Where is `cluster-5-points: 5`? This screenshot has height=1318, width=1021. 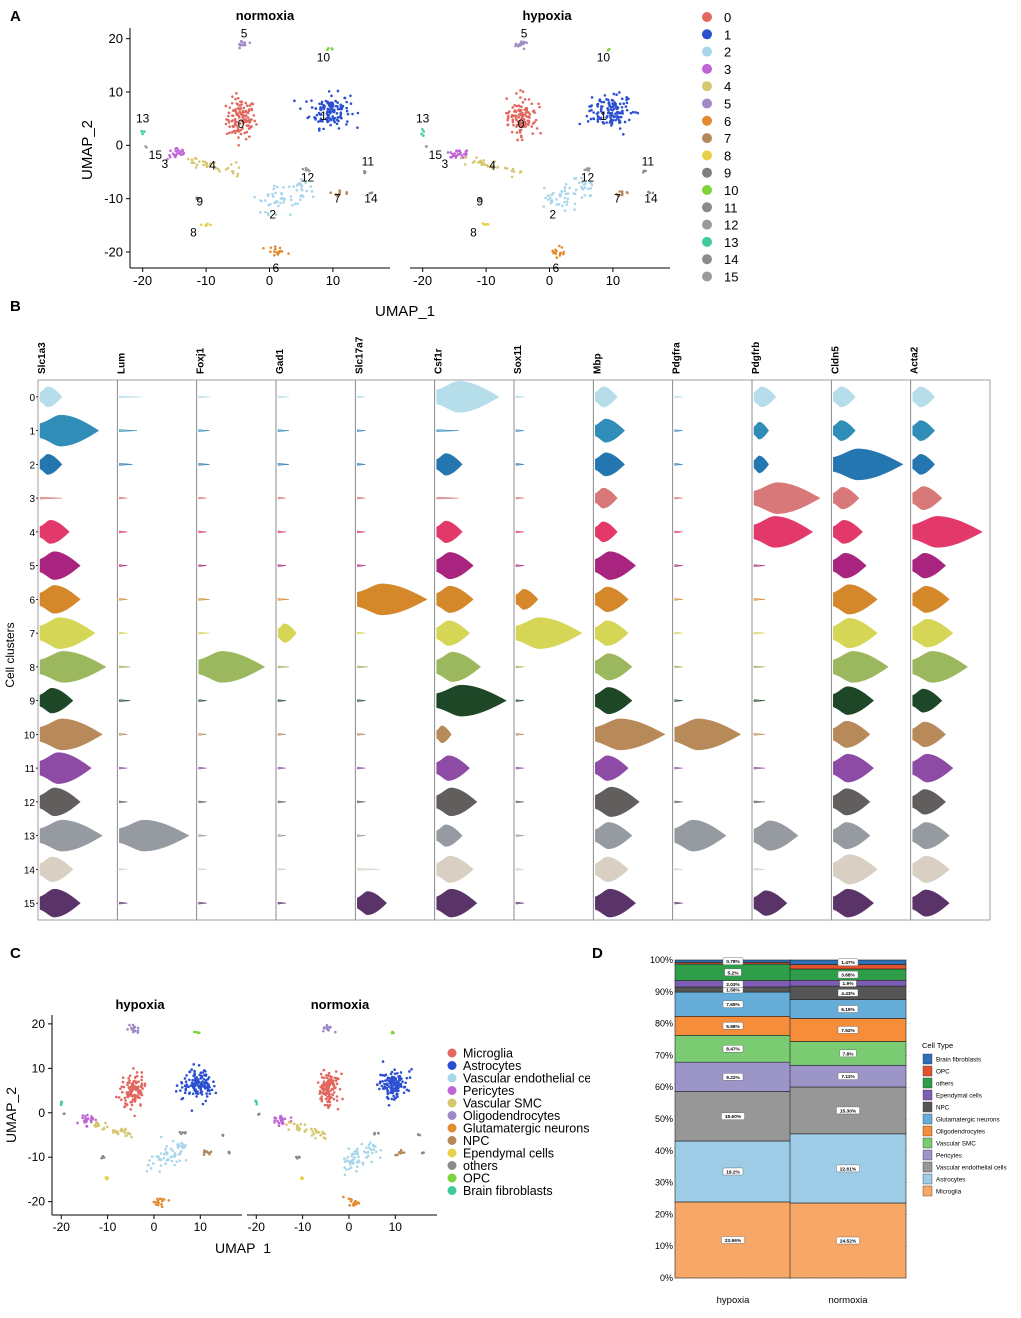 cluster-5-points: 5 is located at coordinates (521, 38).